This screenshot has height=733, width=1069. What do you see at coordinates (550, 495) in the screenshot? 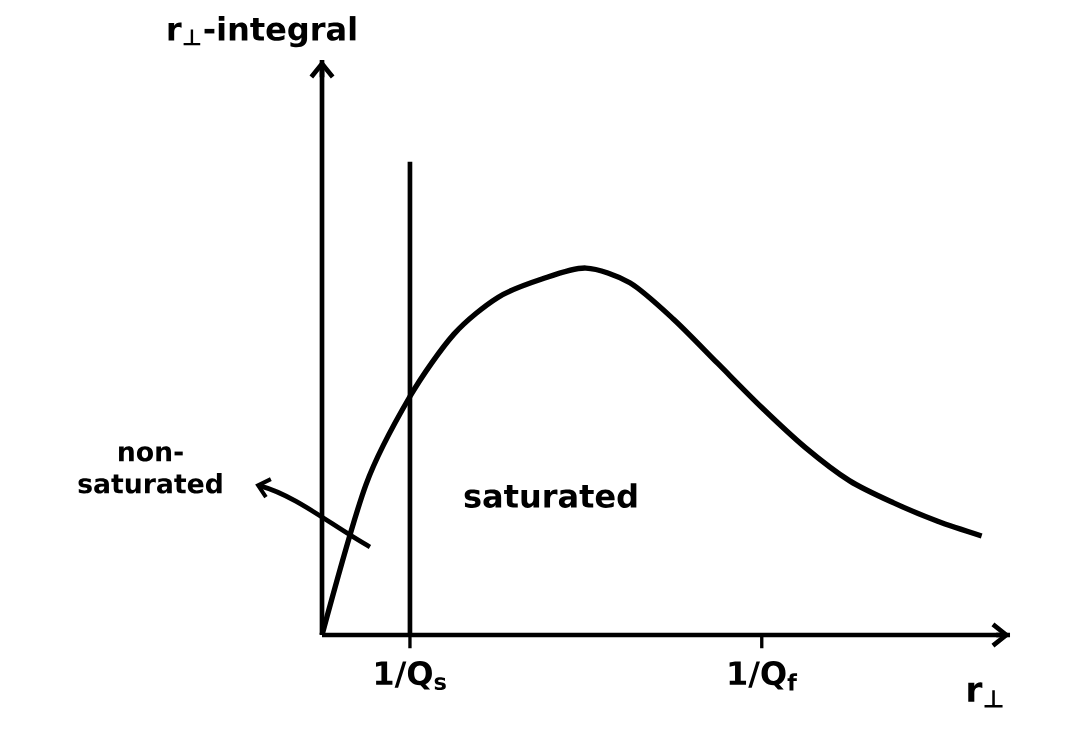
I see `annotation: saturated` at bounding box center [550, 495].